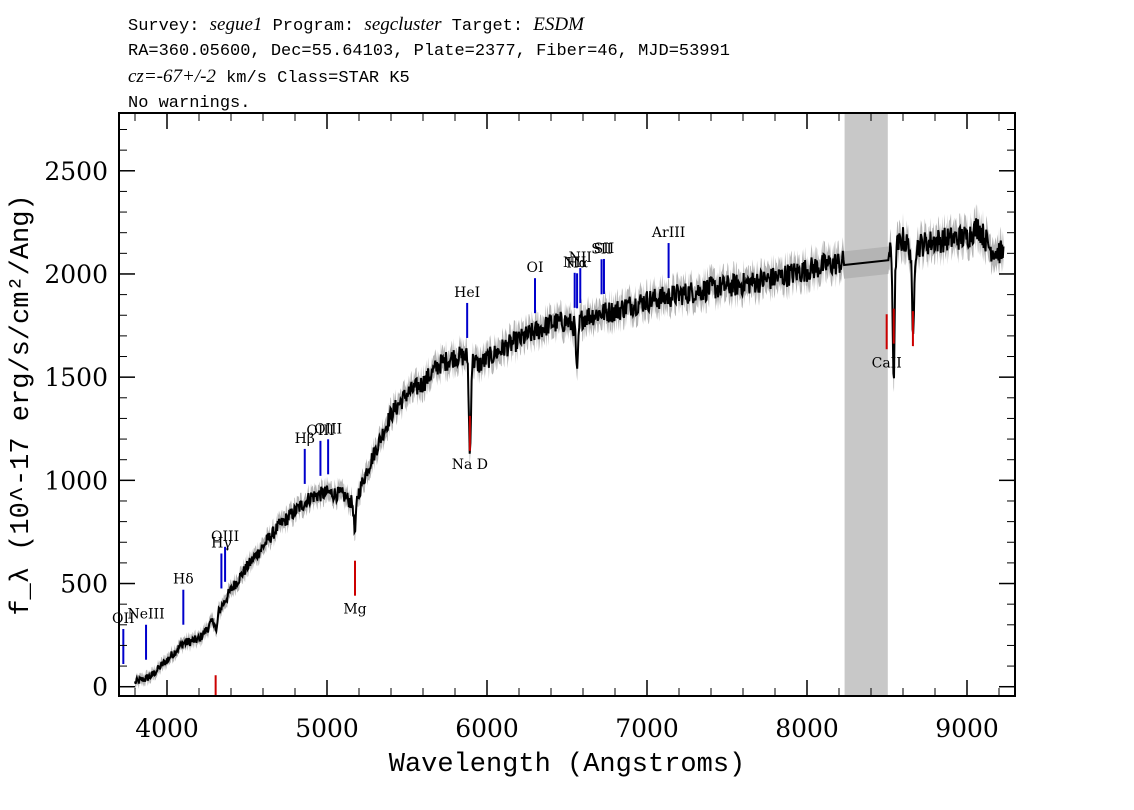 The image size is (1134, 810). Describe the element at coordinates (236, 24) in the screenshot. I see `survey-value: segue1` at that location.